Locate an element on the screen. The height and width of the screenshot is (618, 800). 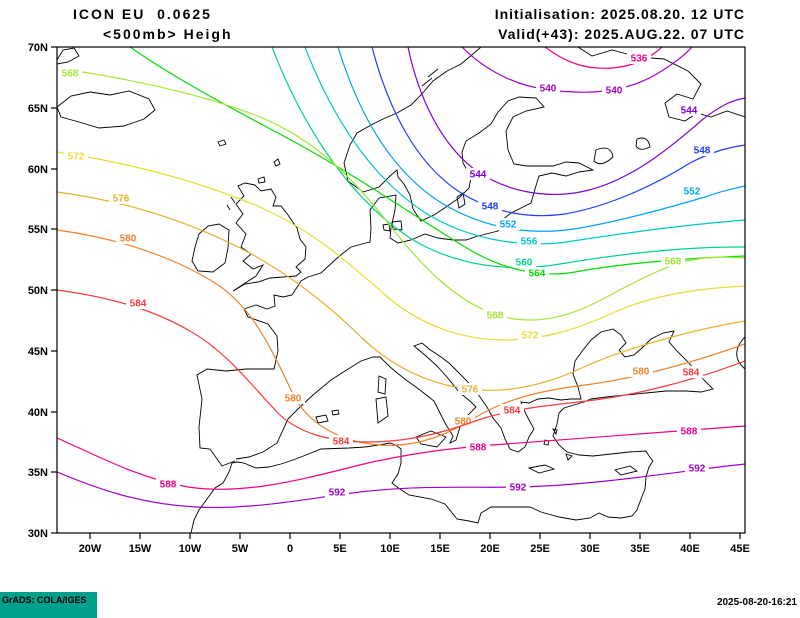
grads-credit: GrADS: COLA/IGES is located at coordinates (44, 600).